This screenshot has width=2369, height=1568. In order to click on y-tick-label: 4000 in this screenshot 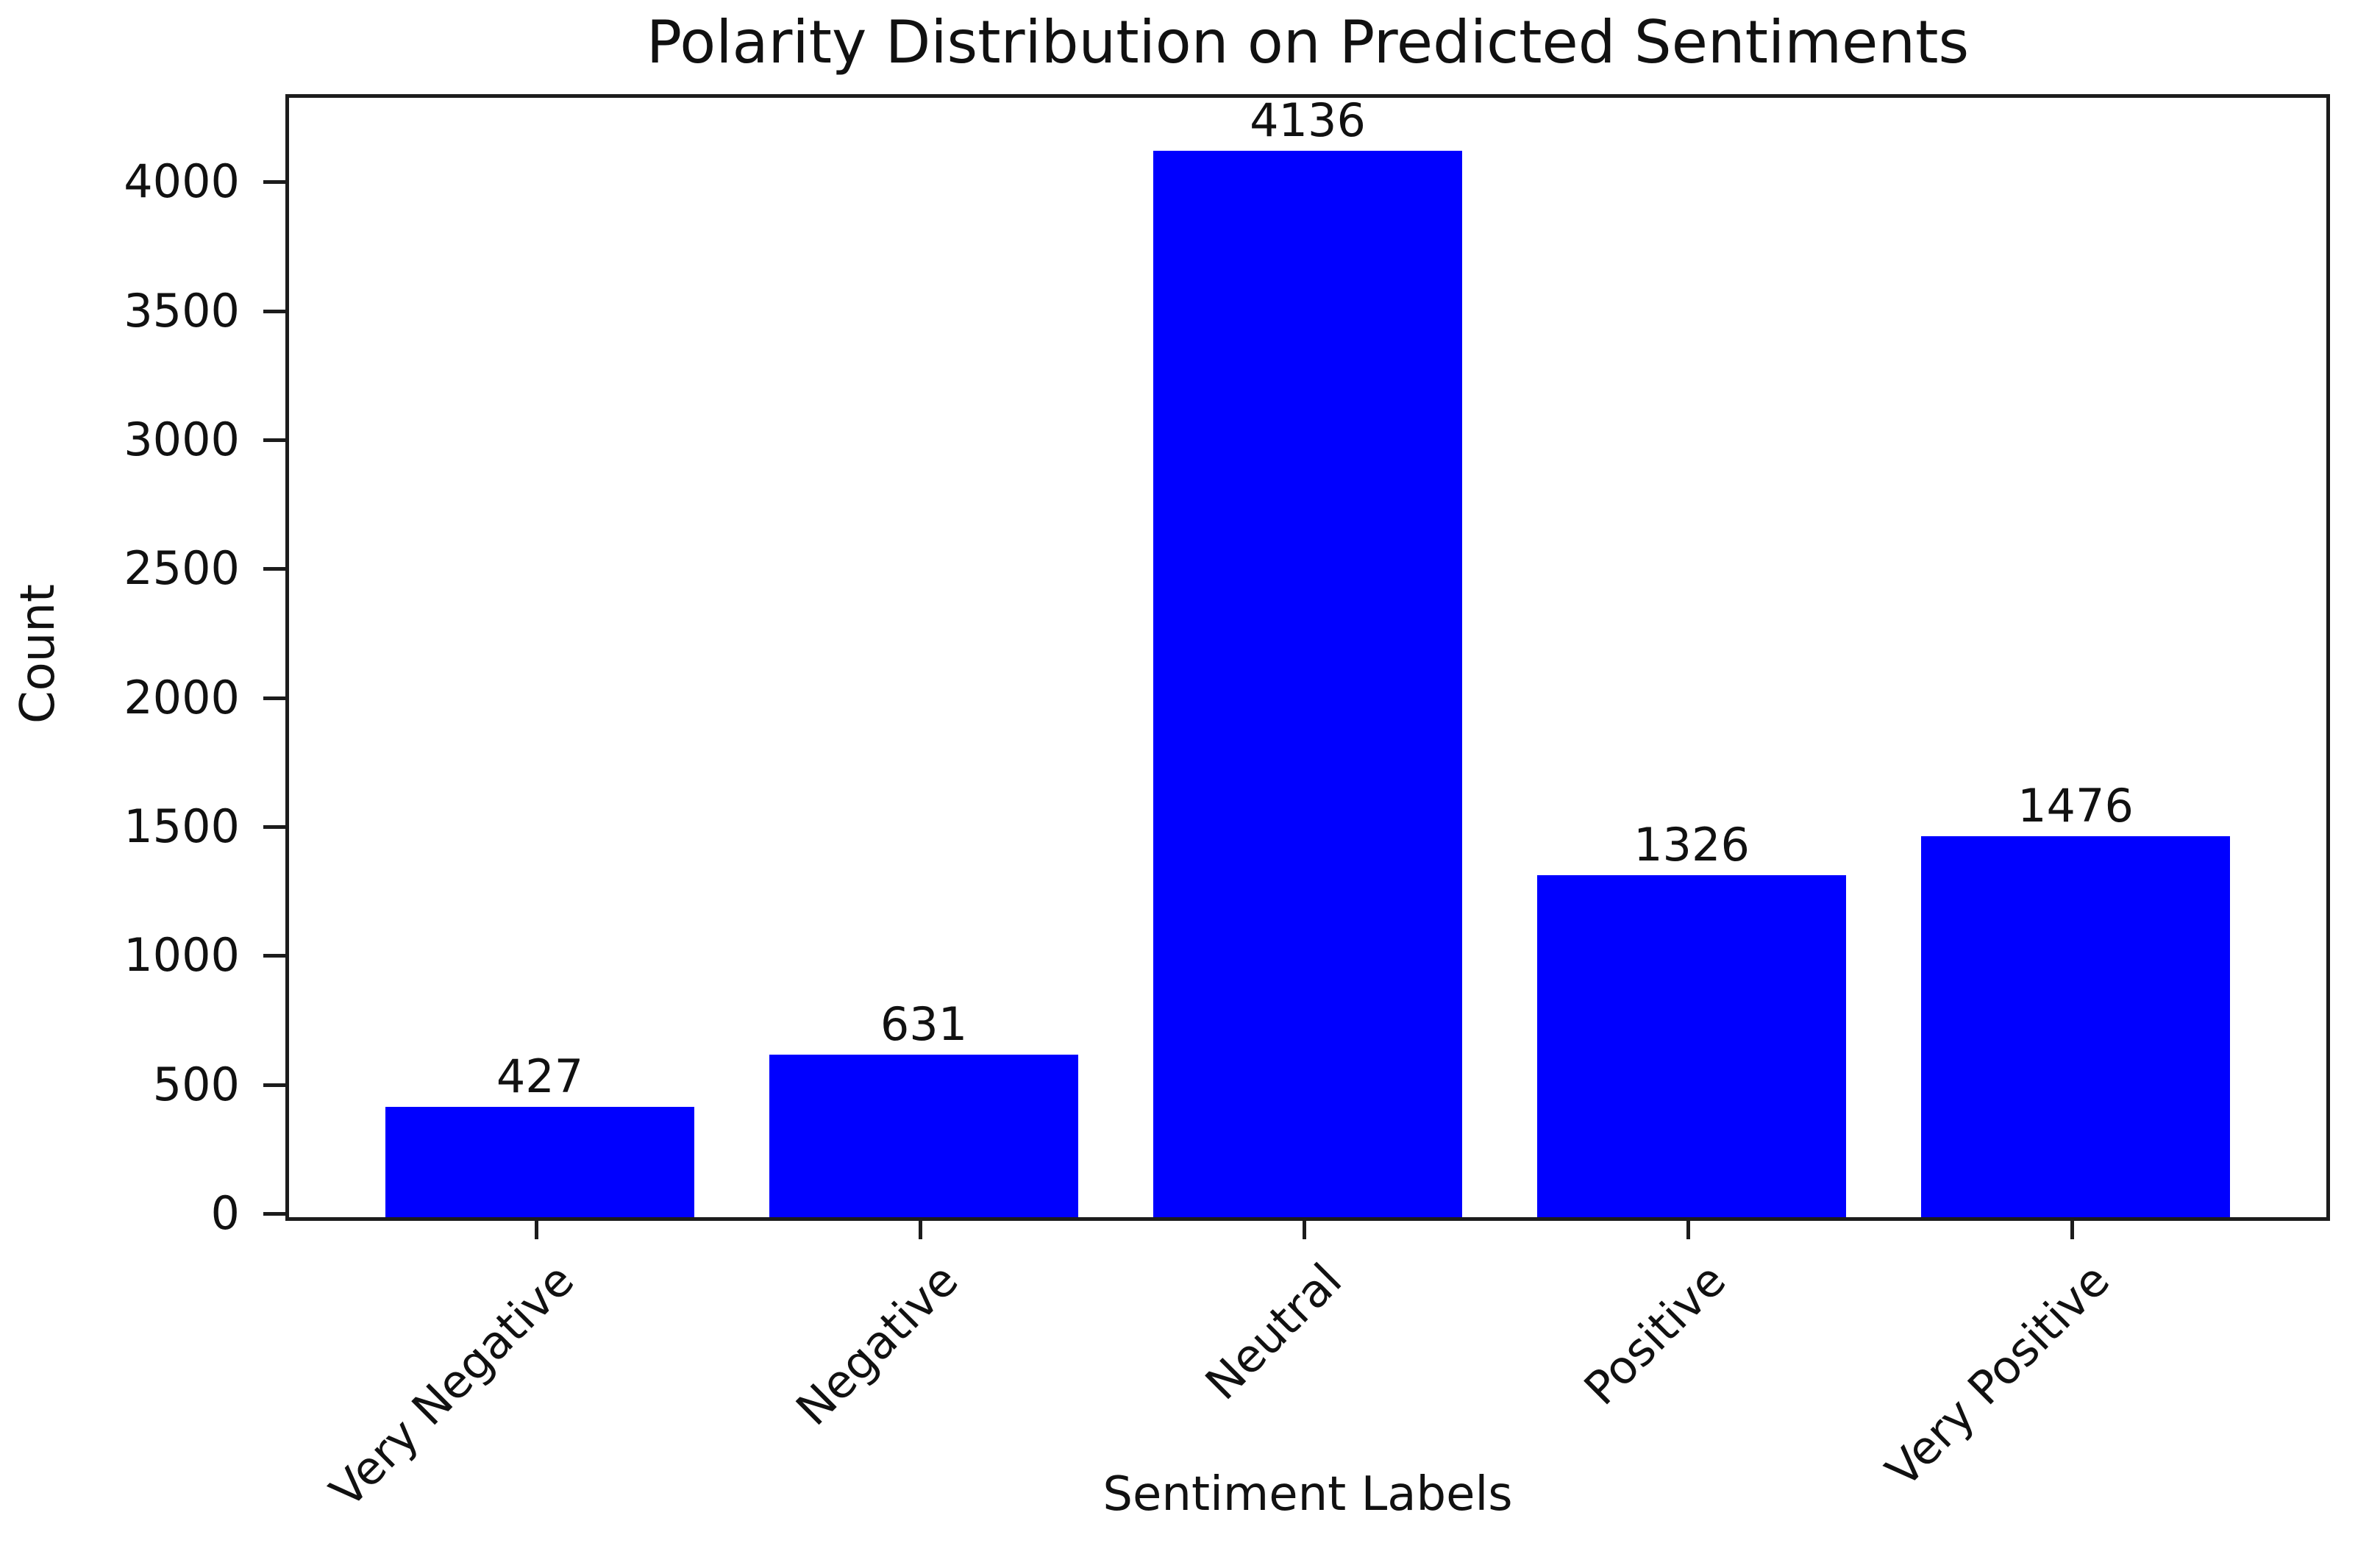, I will do `click(182, 181)`.